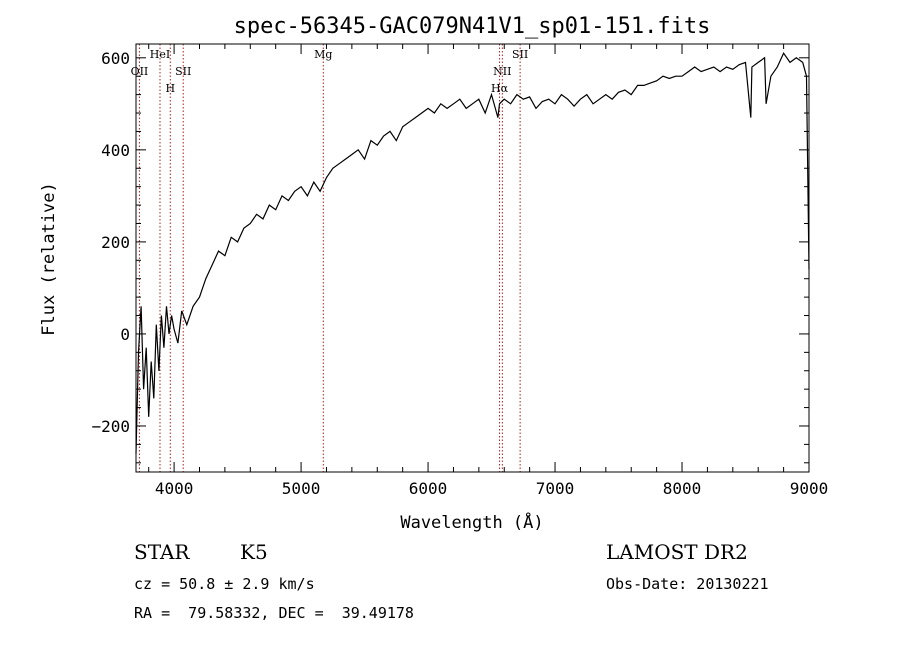 This screenshot has height=649, width=900. I want to click on y-tick-label: 0, so click(125, 334).